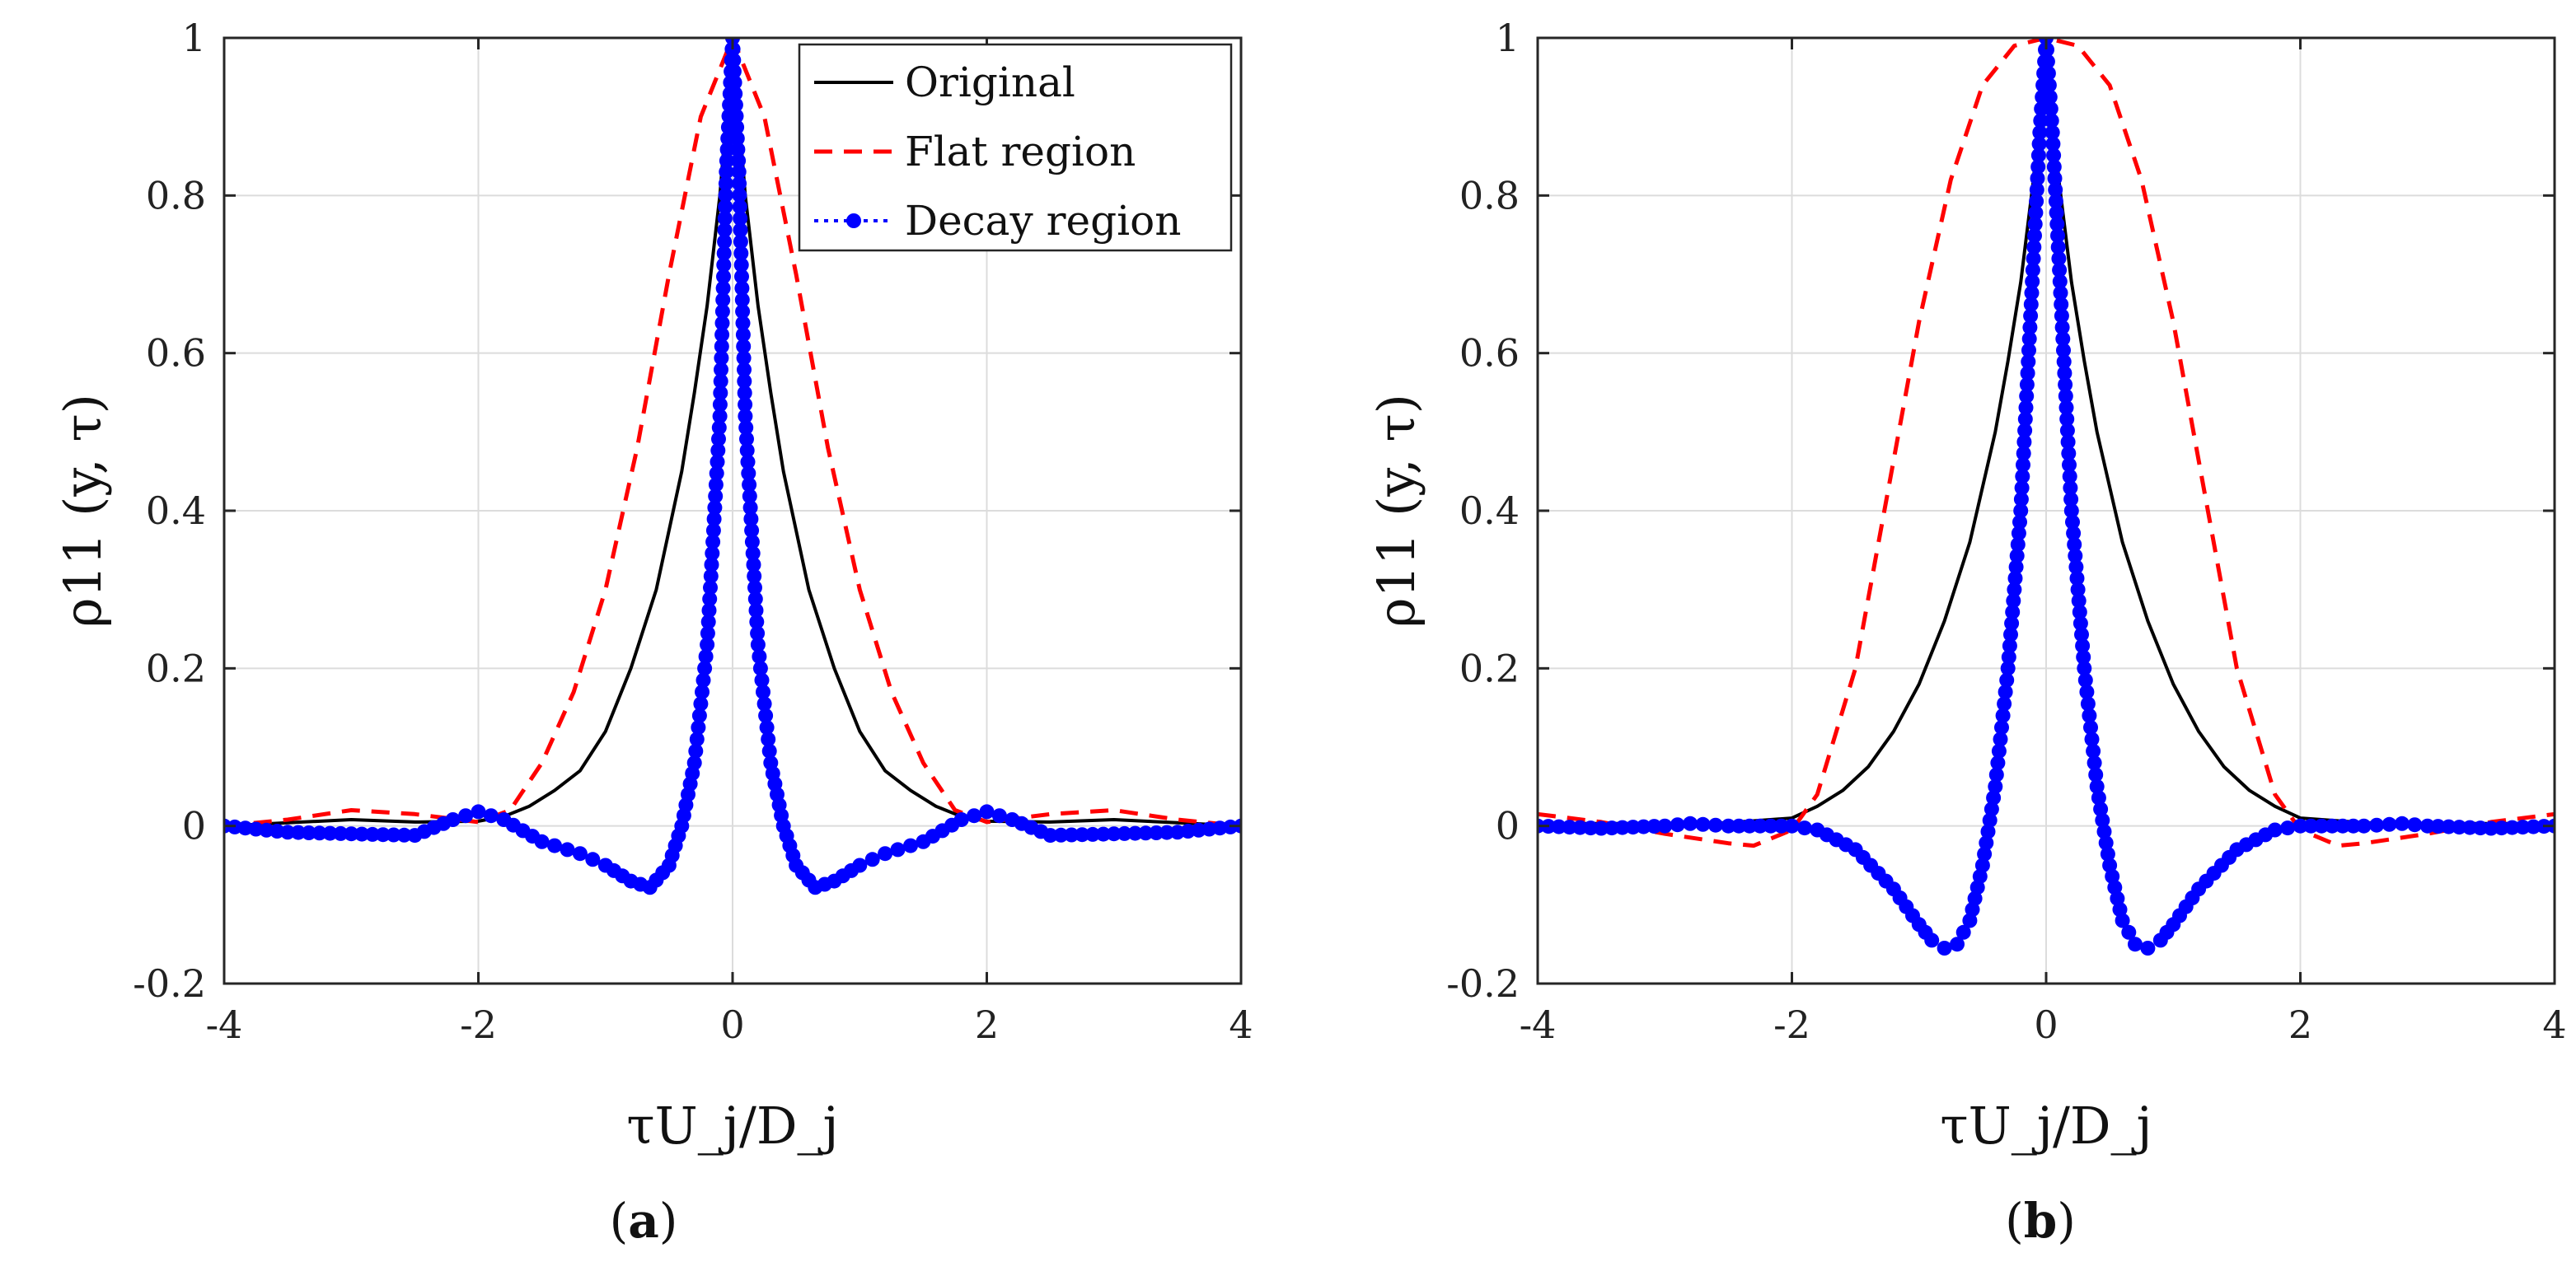 This screenshot has width=2576, height=1262. What do you see at coordinates (990, 82) in the screenshot?
I see `legend-label: Original` at bounding box center [990, 82].